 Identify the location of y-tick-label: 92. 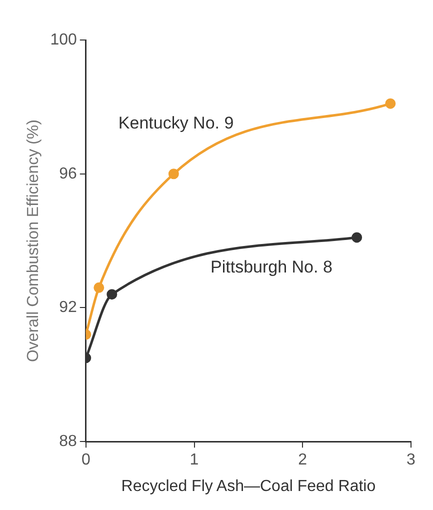
(68, 307).